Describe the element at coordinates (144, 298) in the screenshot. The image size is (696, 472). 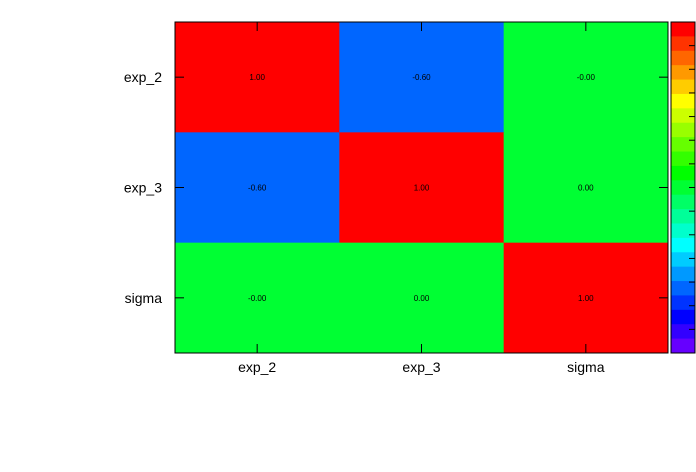
I see `y-tick-label: sigma` at that location.